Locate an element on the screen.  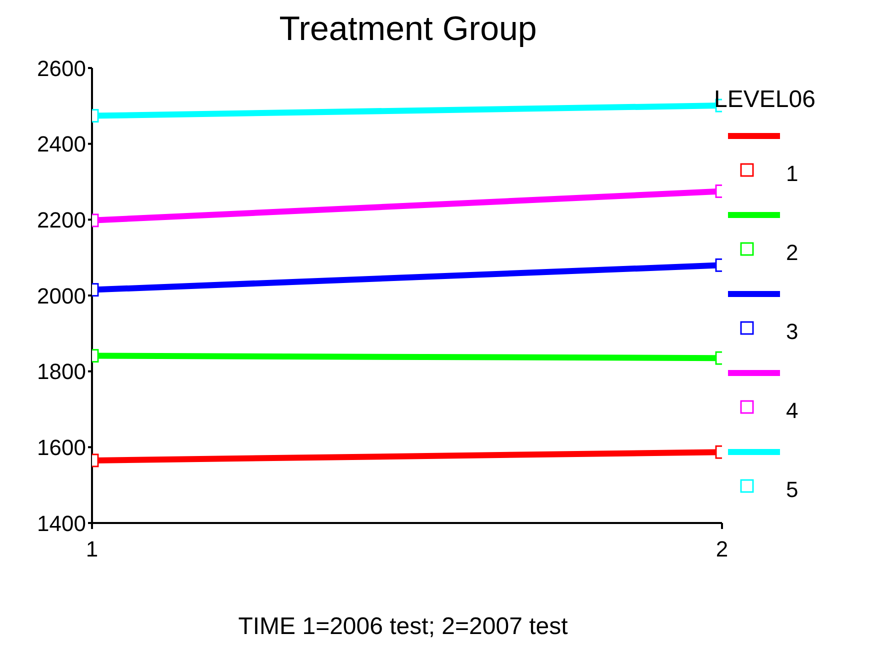
y-tick-label: 1600 is located at coordinates (61, 447).